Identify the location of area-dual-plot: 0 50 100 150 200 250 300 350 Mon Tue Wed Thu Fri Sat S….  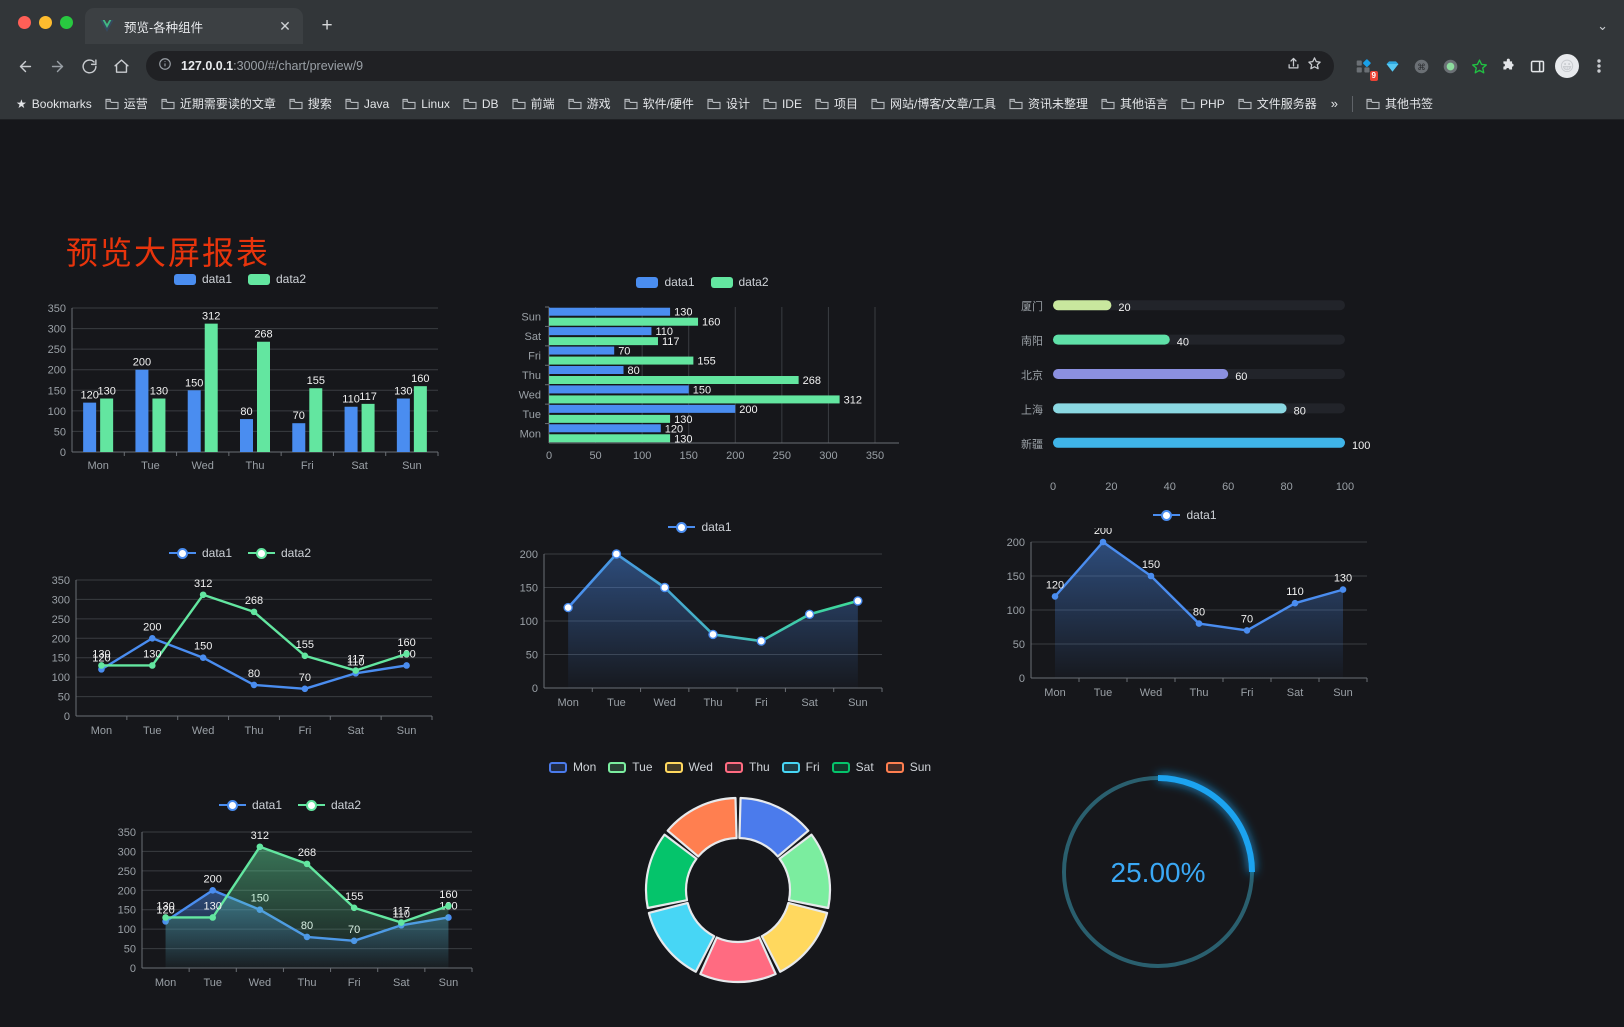
(290, 913).